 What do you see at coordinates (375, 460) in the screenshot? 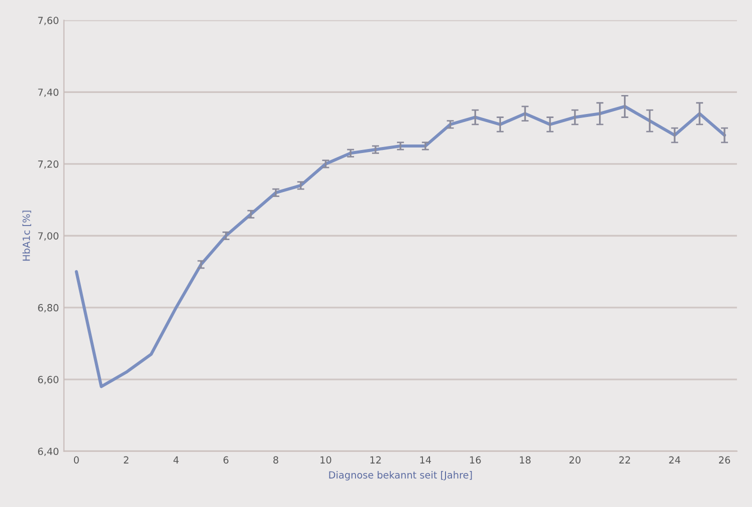
I see `x-tick-label: 12` at bounding box center [375, 460].